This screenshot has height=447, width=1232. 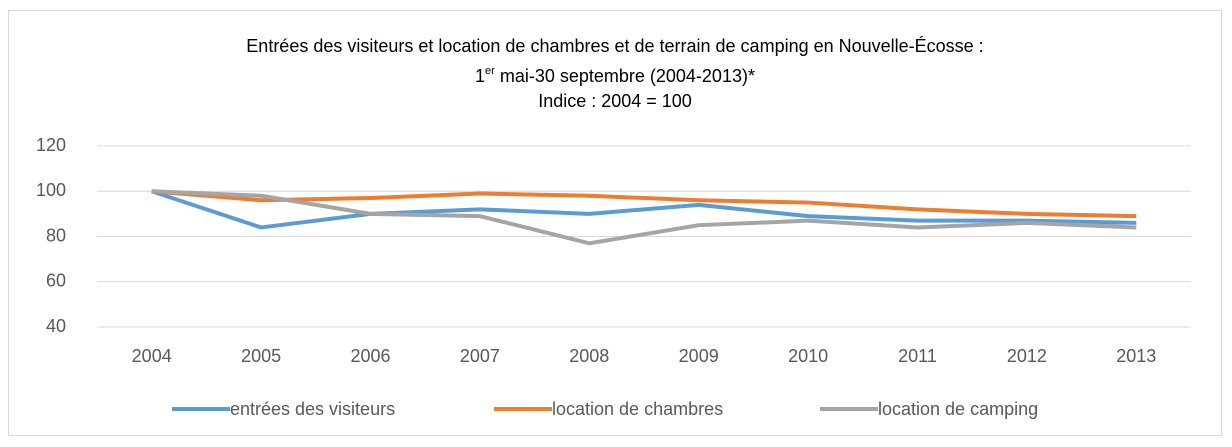 I want to click on y-tick-label: 60, so click(x=56, y=281).